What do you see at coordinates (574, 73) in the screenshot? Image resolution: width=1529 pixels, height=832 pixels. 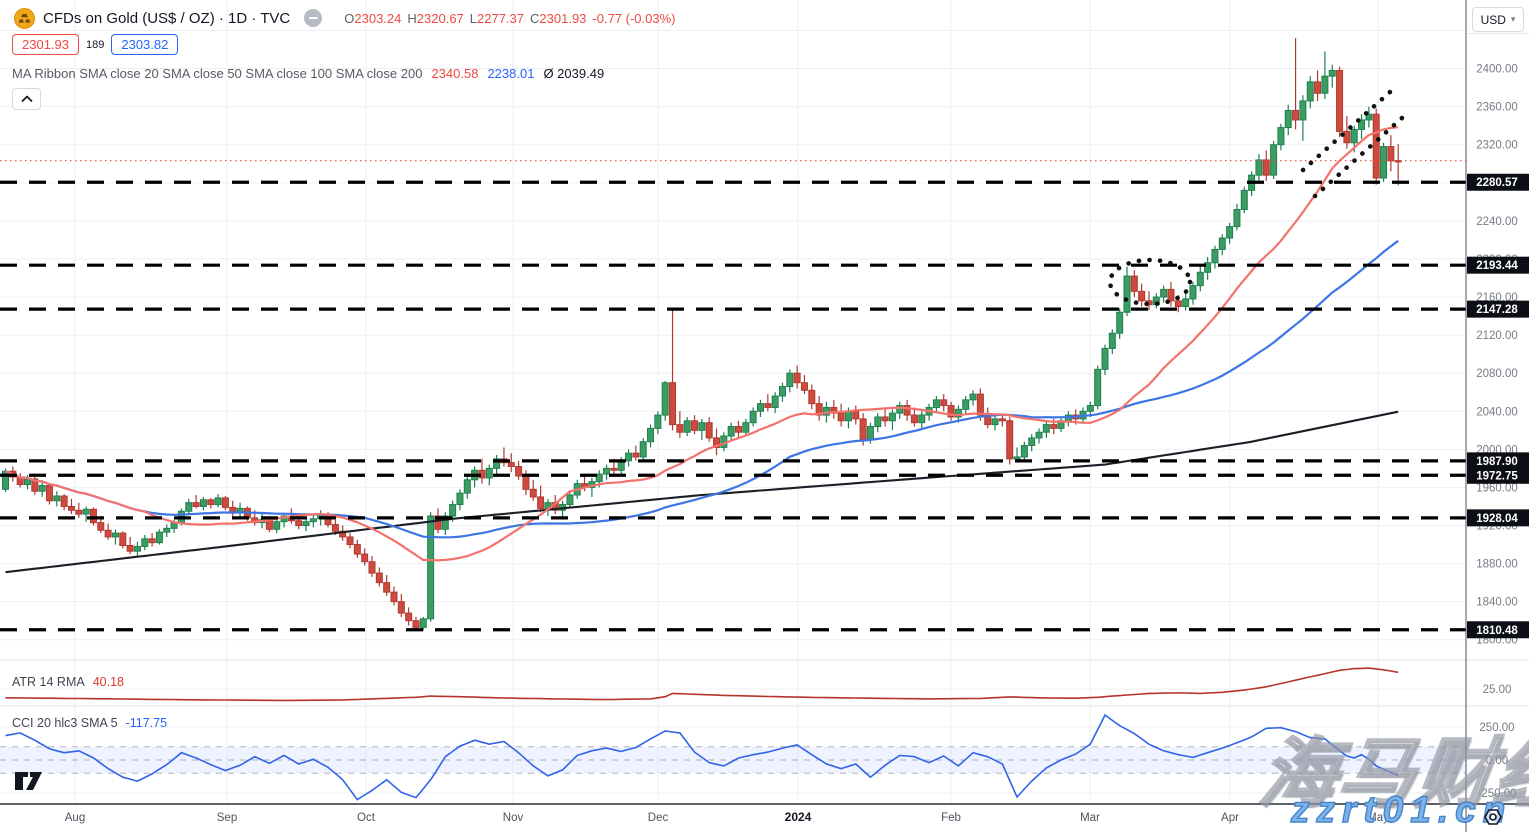 I see `ma-average-value: Ø 2039.49` at bounding box center [574, 73].